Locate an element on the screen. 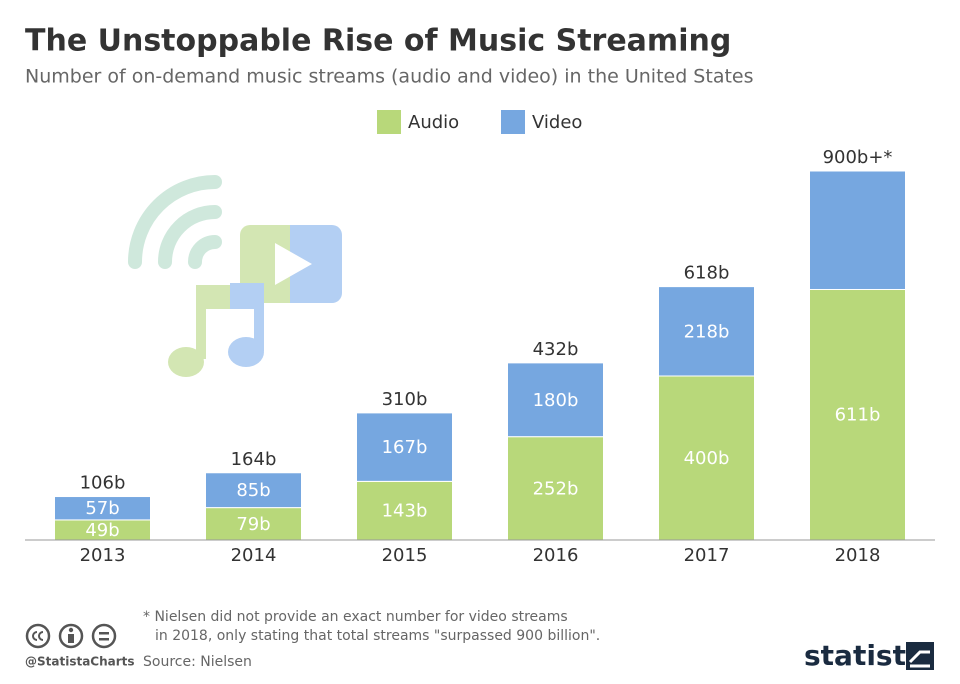  x-tick-label: 2016 is located at coordinates (556, 555).